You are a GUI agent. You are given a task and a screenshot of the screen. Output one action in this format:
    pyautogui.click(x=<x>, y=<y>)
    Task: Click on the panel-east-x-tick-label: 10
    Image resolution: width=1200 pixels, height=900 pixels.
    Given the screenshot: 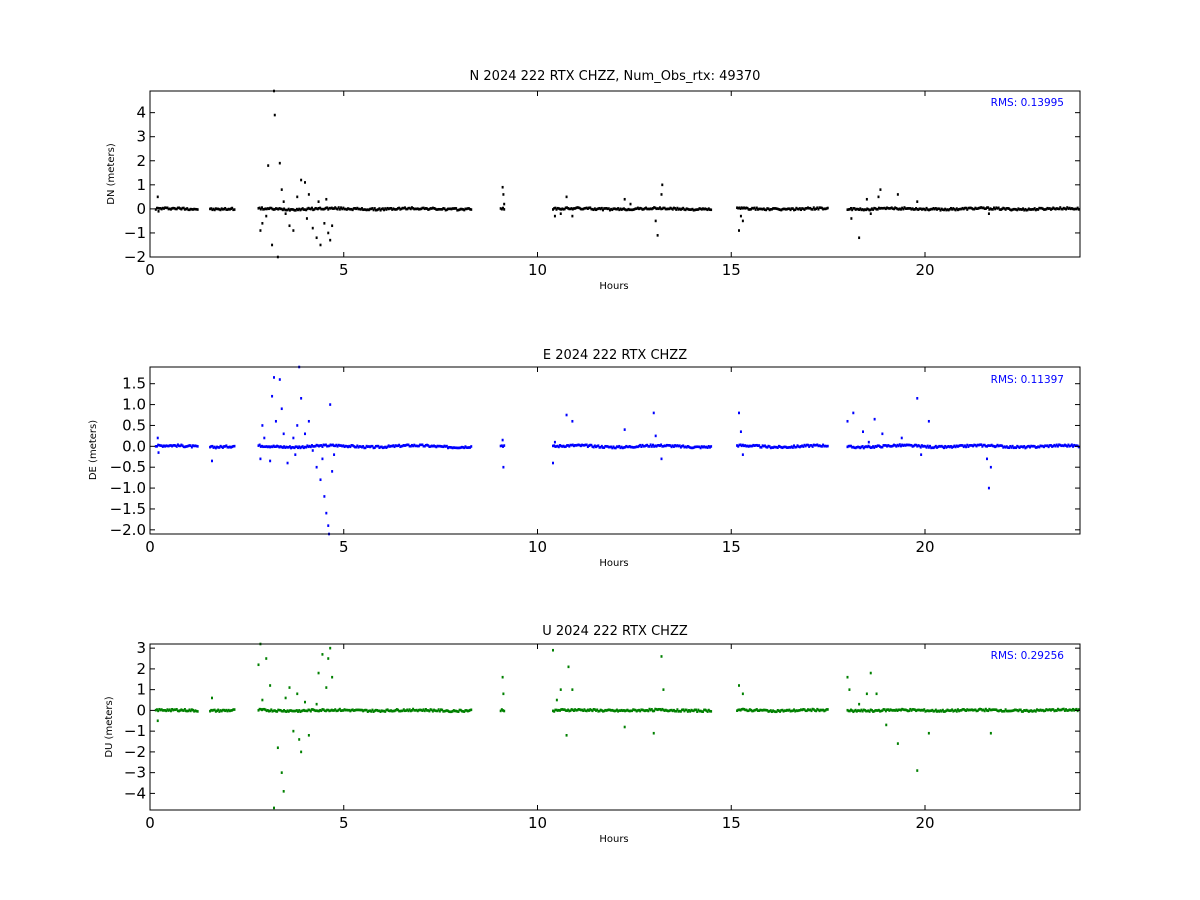 What is the action you would take?
    pyautogui.click(x=537, y=547)
    